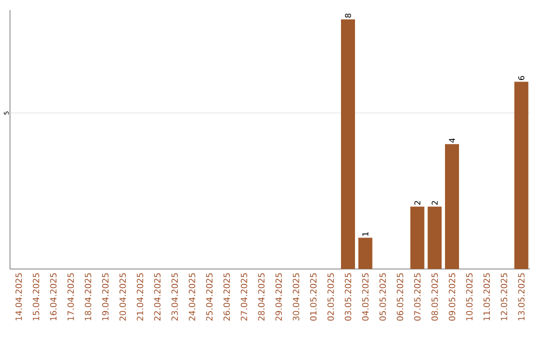 The height and width of the screenshot is (340, 540). Describe the element at coordinates (278, 297) in the screenshot. I see `x-tick-label: 29.04.2025` at that location.